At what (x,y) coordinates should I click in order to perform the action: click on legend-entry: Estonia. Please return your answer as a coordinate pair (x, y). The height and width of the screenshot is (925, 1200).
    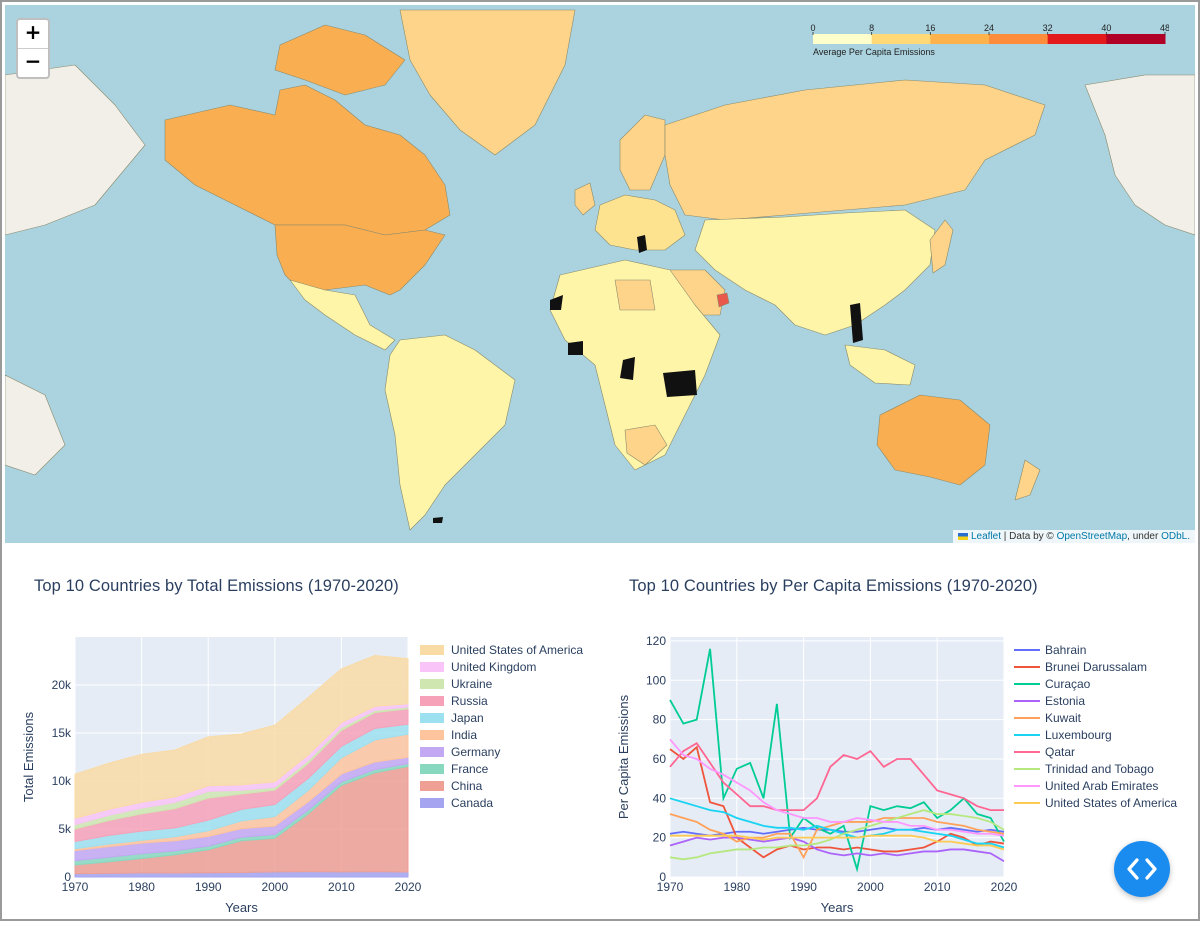
    Looking at the image, I should click on (1065, 701).